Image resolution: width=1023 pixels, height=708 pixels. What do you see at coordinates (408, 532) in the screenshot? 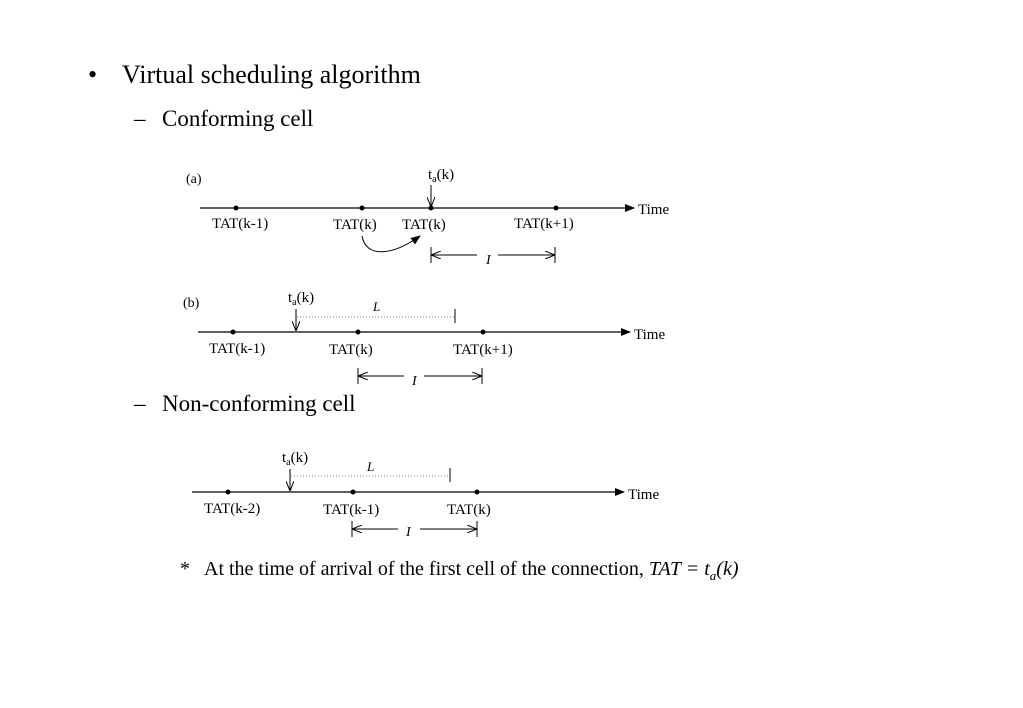
I see `interval-label-c: I` at bounding box center [408, 532].